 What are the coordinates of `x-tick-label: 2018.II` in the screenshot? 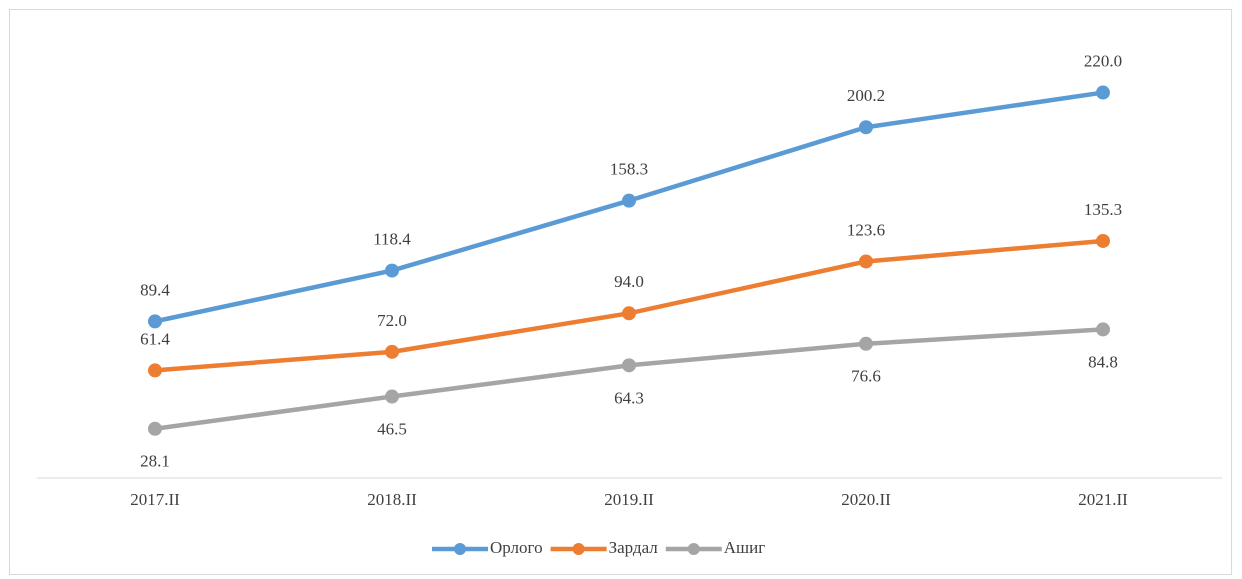 It's located at (392, 499).